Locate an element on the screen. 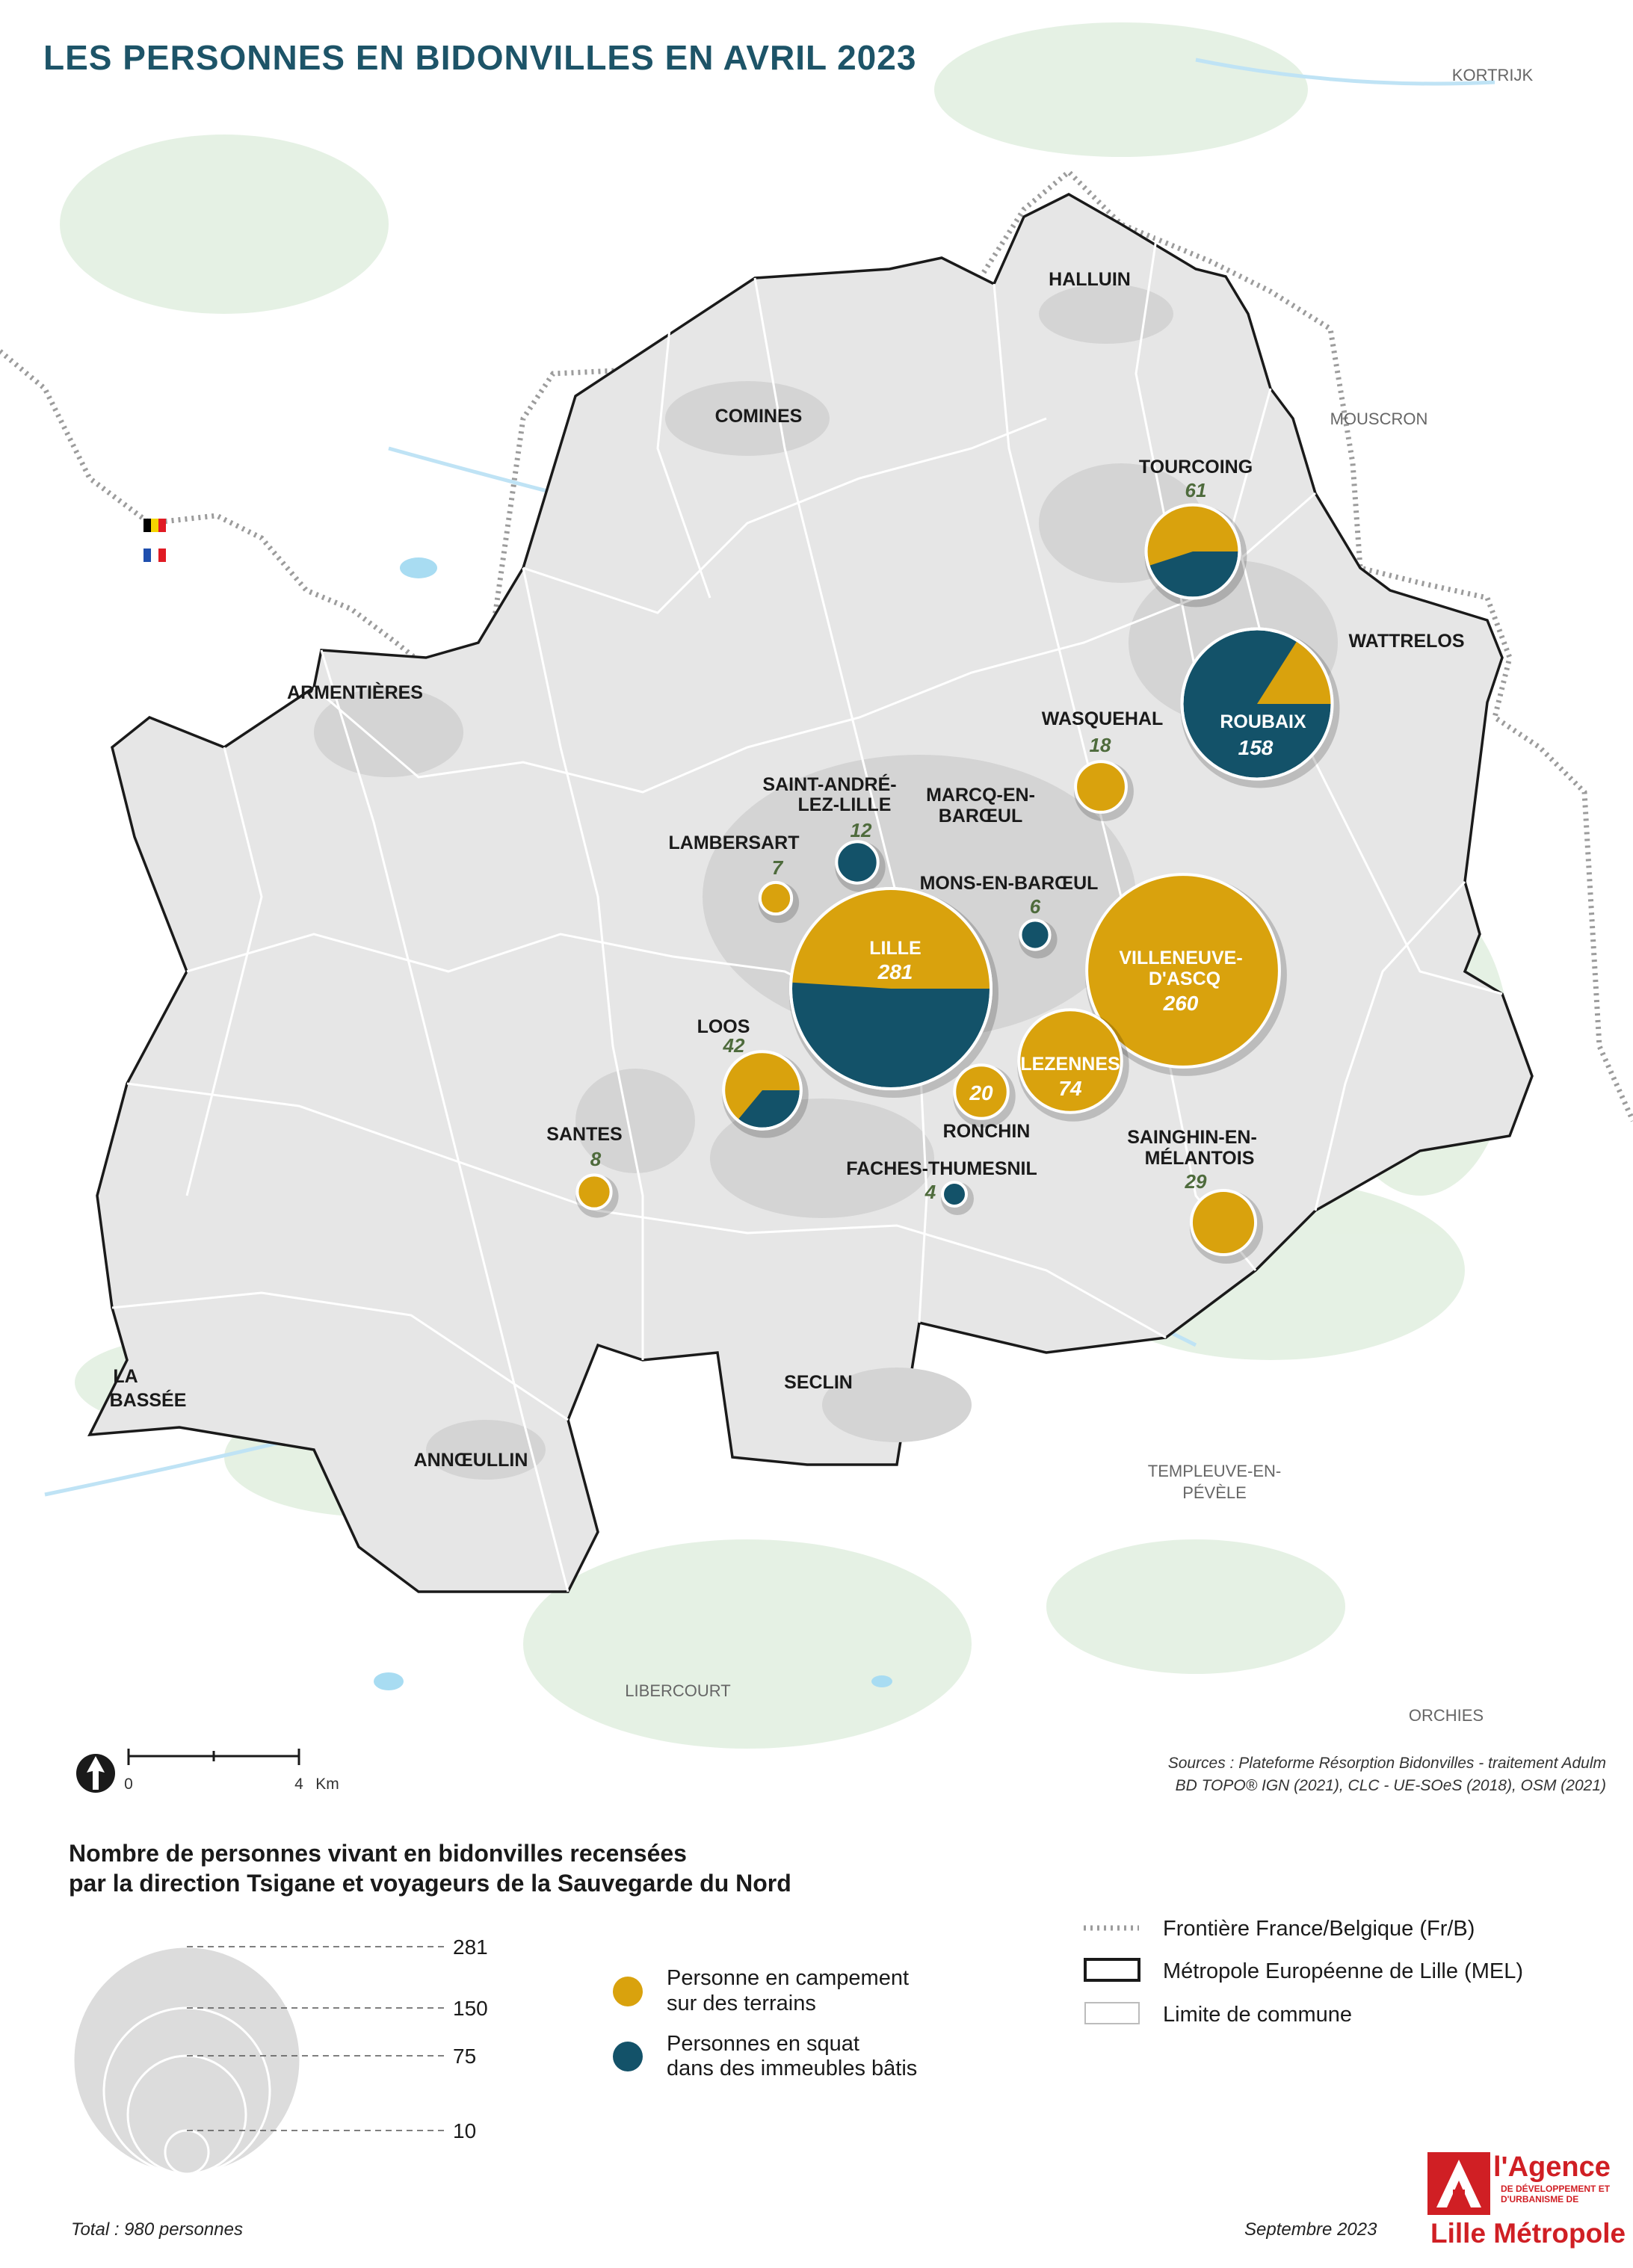  label-seclin: SECLIN is located at coordinates (819, 1382).